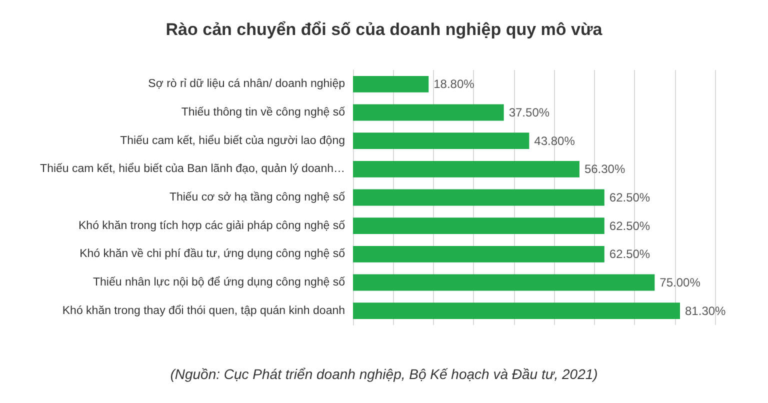  I want to click on y-tick-label: Thiếu cam kết, hiểu biết của người lao động, so click(232, 140).